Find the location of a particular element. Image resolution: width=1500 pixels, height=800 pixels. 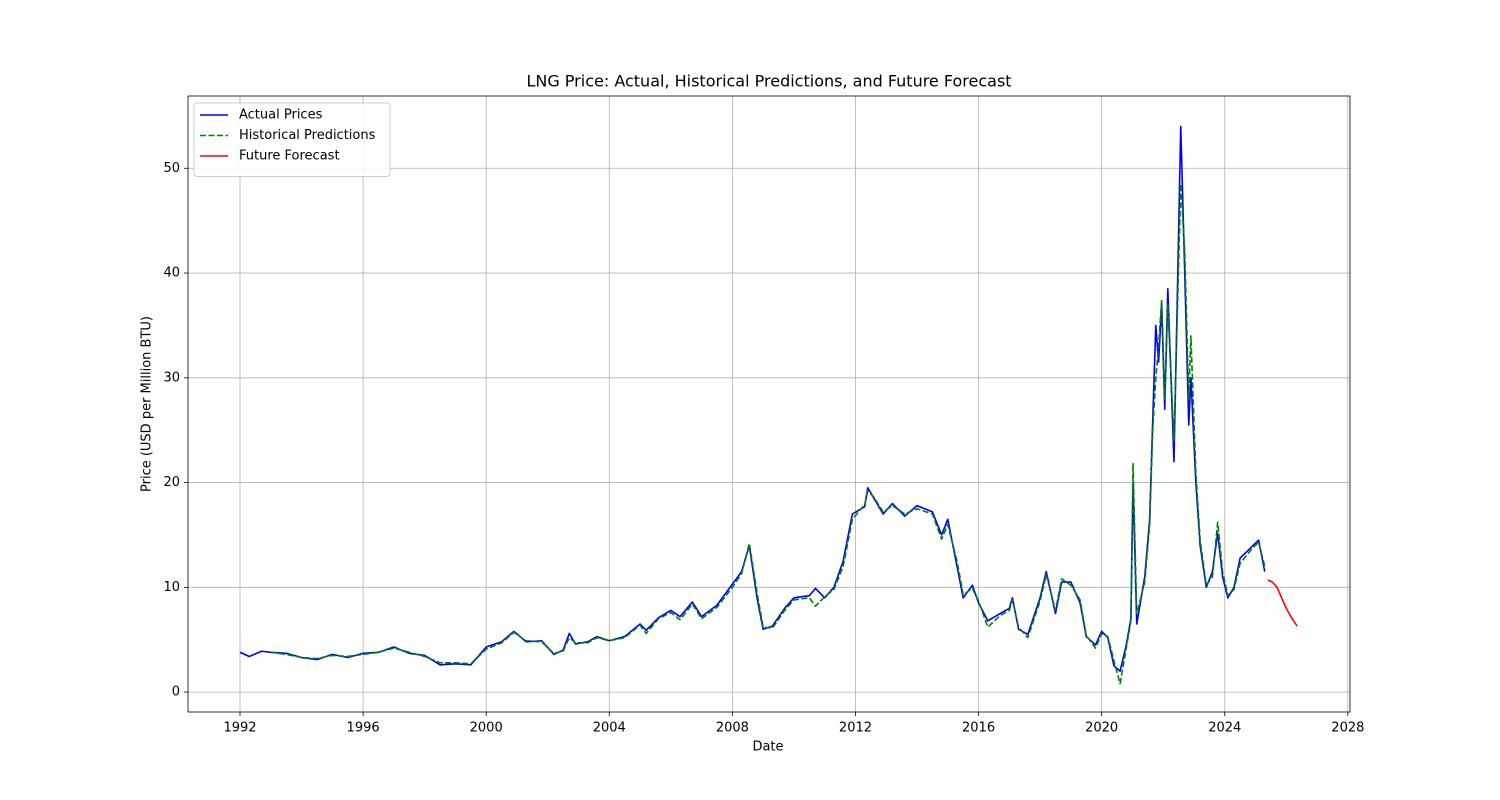

x-tick-label: 1992 is located at coordinates (239, 728).